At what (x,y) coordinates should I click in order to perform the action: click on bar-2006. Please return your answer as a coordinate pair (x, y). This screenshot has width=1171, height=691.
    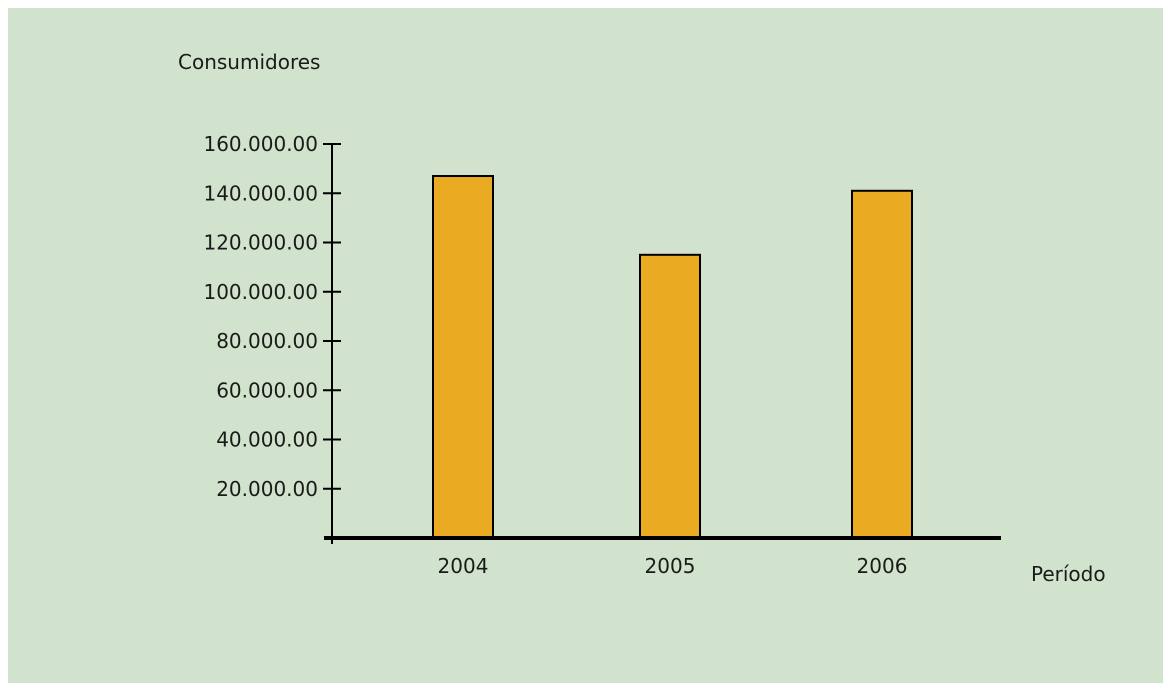
    Looking at the image, I should click on (882, 364).